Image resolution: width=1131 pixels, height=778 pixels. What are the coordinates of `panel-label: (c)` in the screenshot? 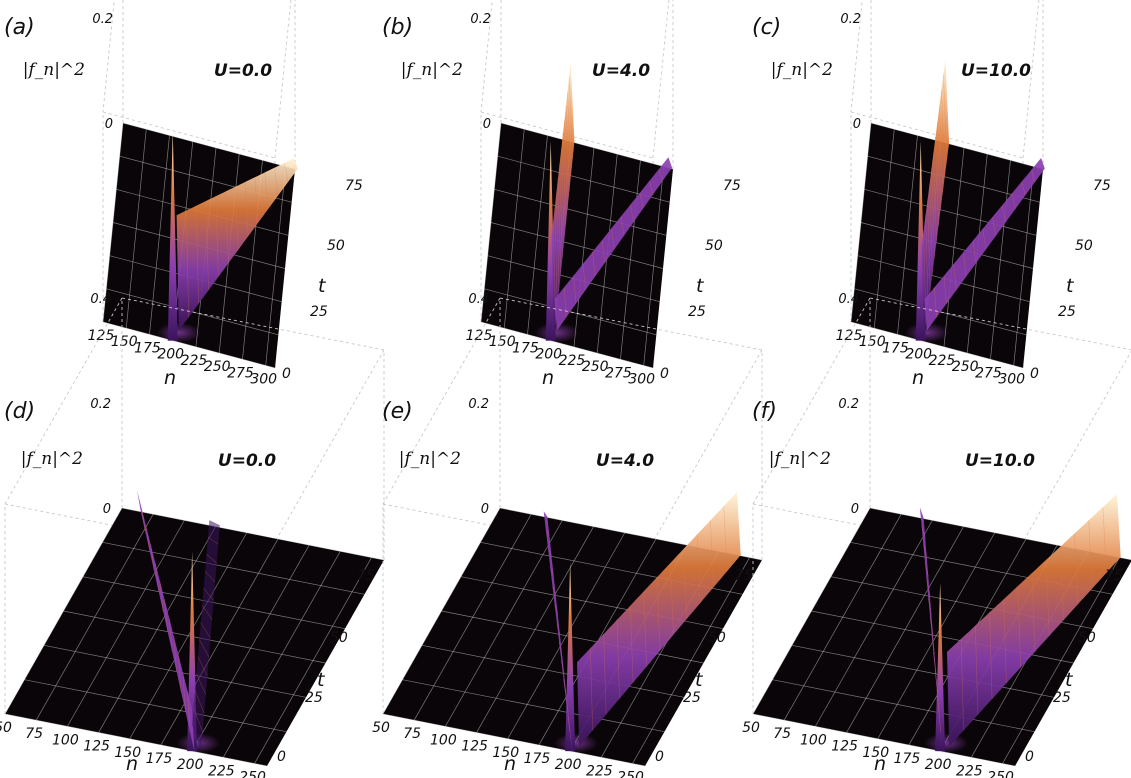 It's located at (766, 27).